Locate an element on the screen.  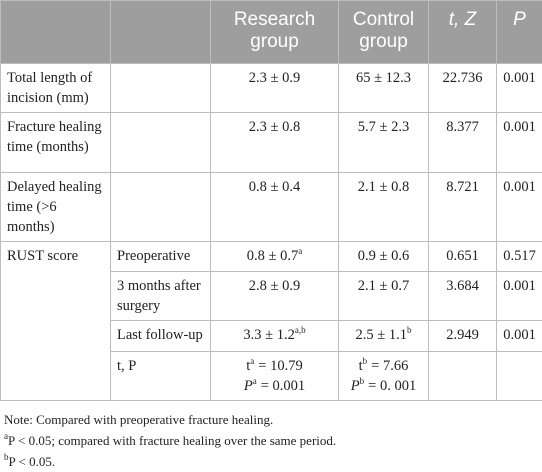
value-sup: b is located at coordinates (409, 330).